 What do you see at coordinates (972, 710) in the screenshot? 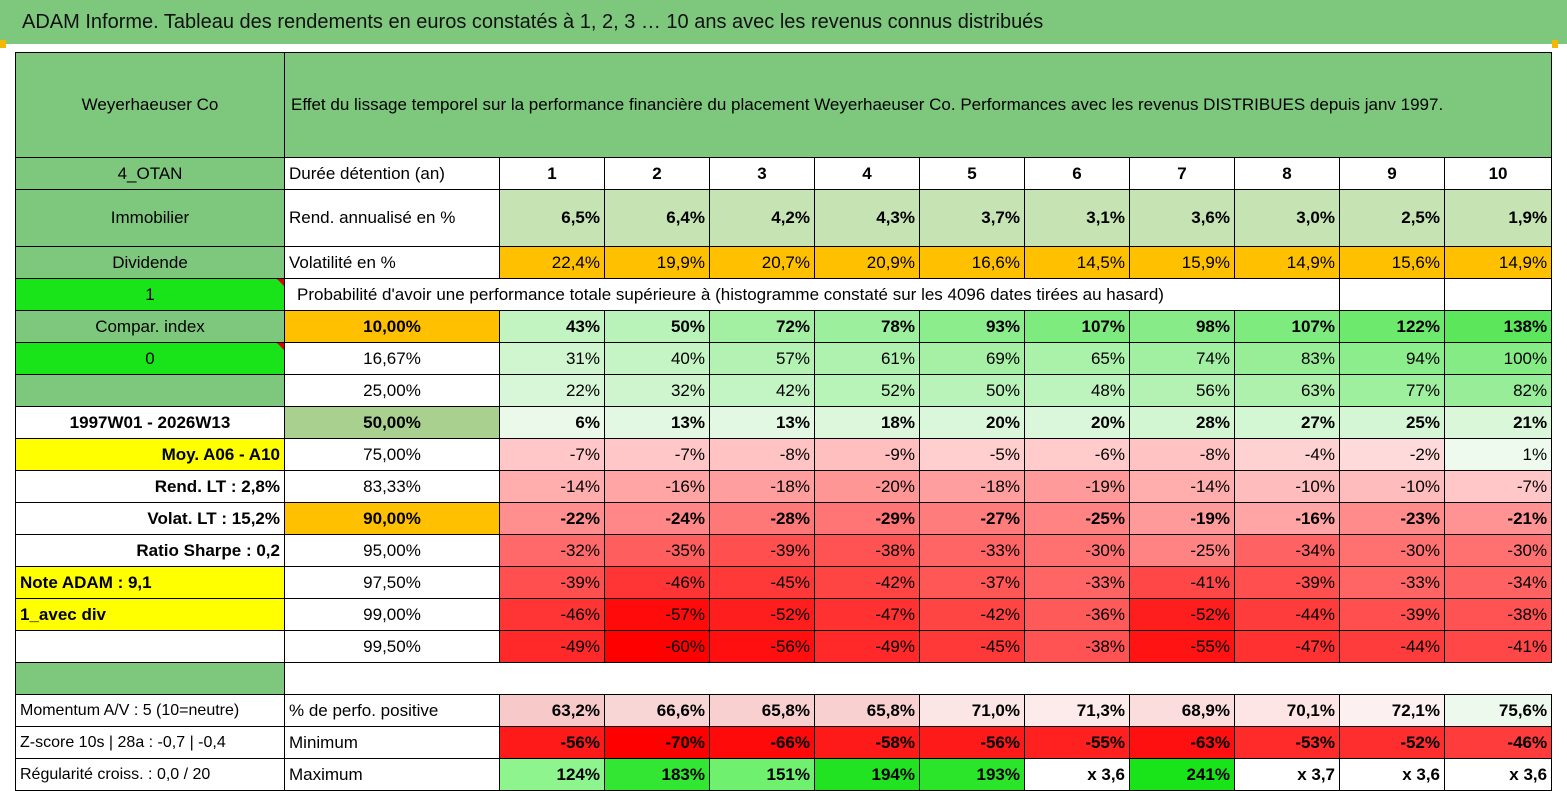
I see `positive-cell: 71,0%` at bounding box center [972, 710].